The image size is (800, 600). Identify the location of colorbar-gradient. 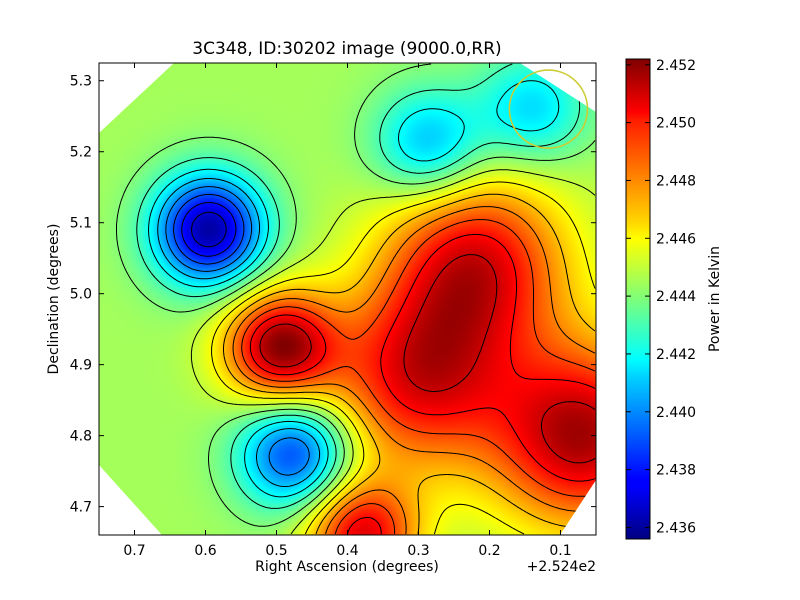
(638, 299).